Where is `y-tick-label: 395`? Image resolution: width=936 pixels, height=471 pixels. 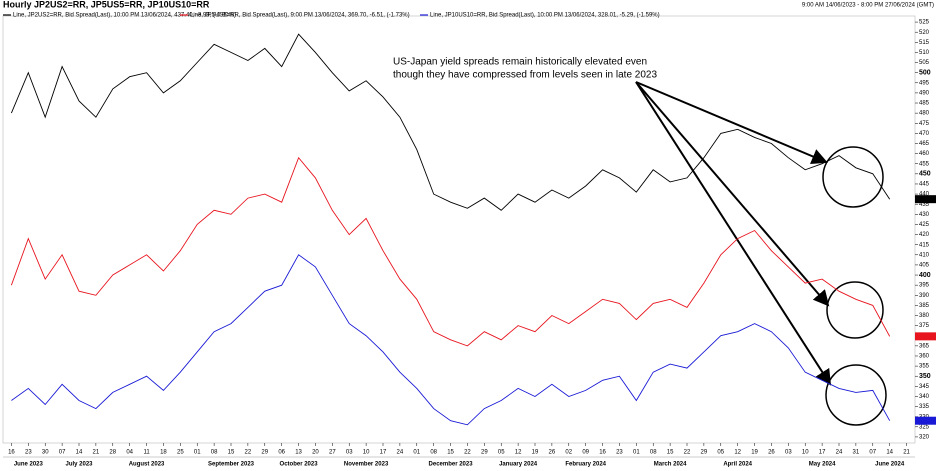
y-tick-label: 395 is located at coordinates (924, 286).